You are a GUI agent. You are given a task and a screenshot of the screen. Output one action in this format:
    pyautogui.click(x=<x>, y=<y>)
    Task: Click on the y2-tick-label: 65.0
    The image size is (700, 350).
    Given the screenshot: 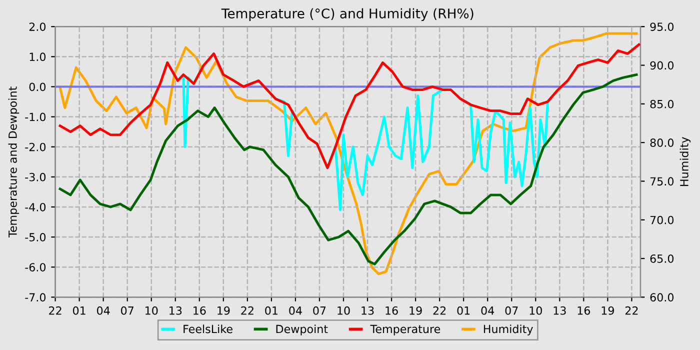 What is the action you would take?
    pyautogui.click(x=662, y=258)
    